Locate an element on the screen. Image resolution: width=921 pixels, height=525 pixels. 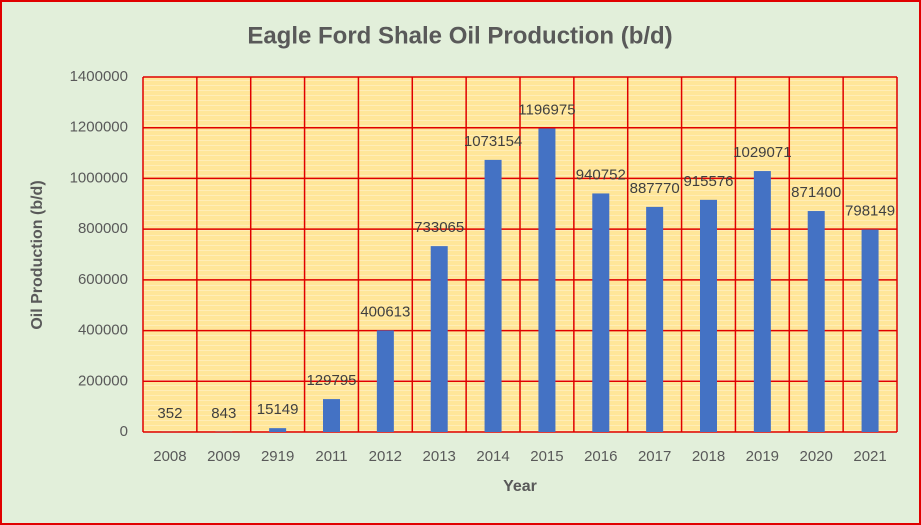
y-tick-label: 200000 is located at coordinates (103, 380).